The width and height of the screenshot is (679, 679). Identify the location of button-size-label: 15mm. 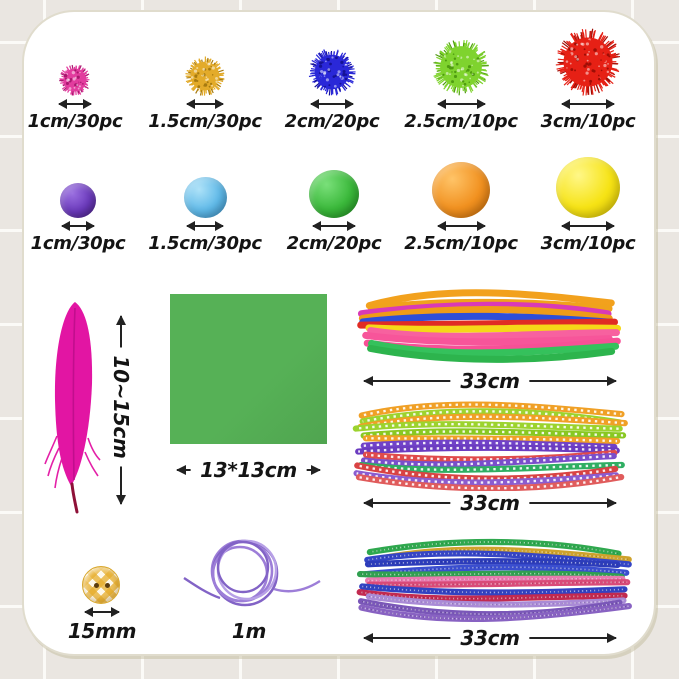
(102, 631).